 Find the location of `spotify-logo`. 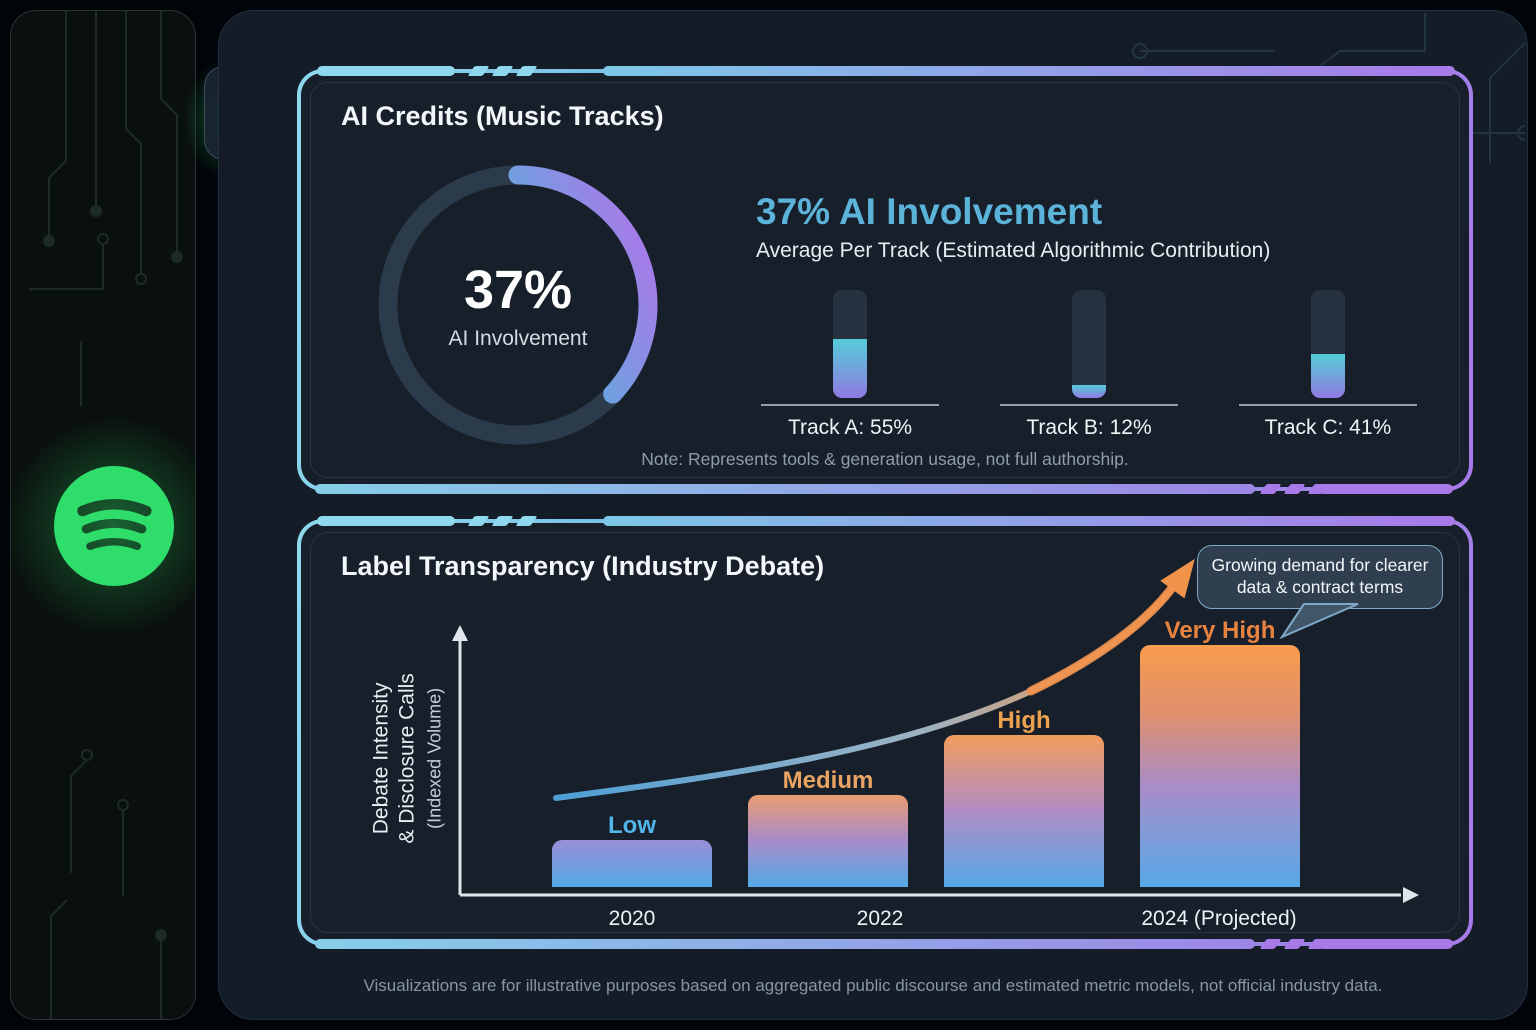

spotify-logo is located at coordinates (103, 526).